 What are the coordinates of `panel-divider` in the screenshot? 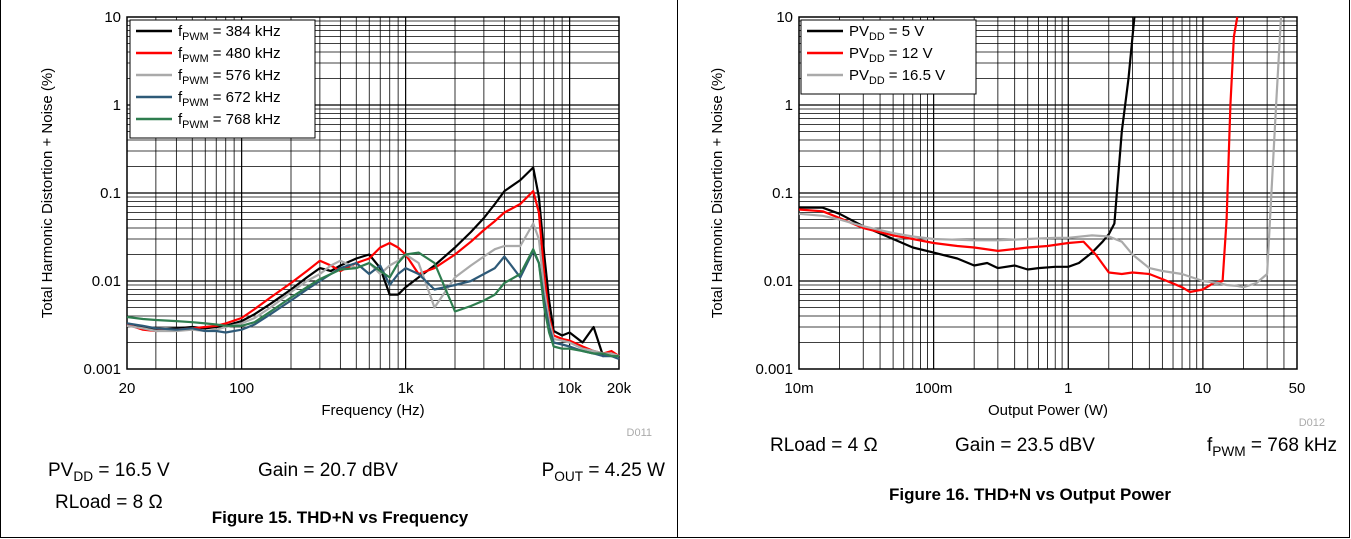 It's located at (677, 269).